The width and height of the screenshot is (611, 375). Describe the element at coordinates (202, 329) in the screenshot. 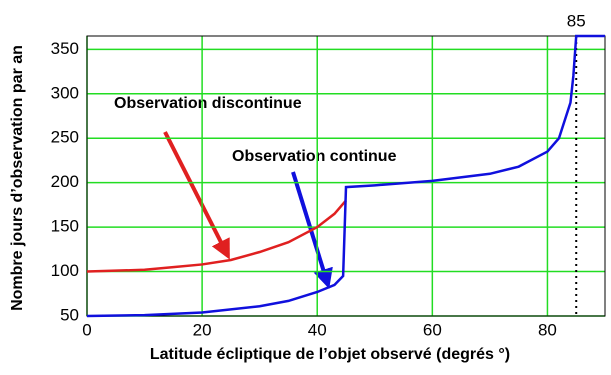

I see `x-tick-label: 20` at that location.